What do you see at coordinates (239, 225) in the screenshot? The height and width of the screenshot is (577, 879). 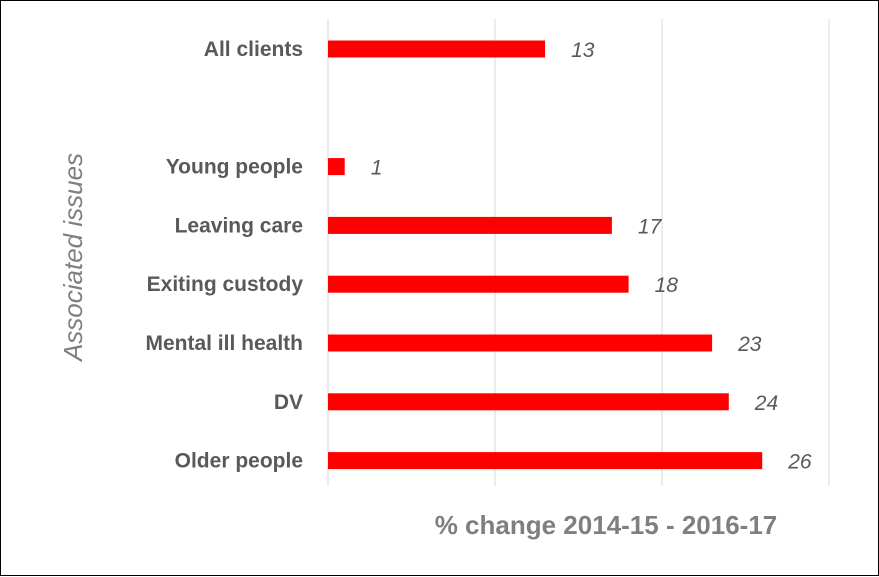 I see `category-label: Leaving care` at bounding box center [239, 225].